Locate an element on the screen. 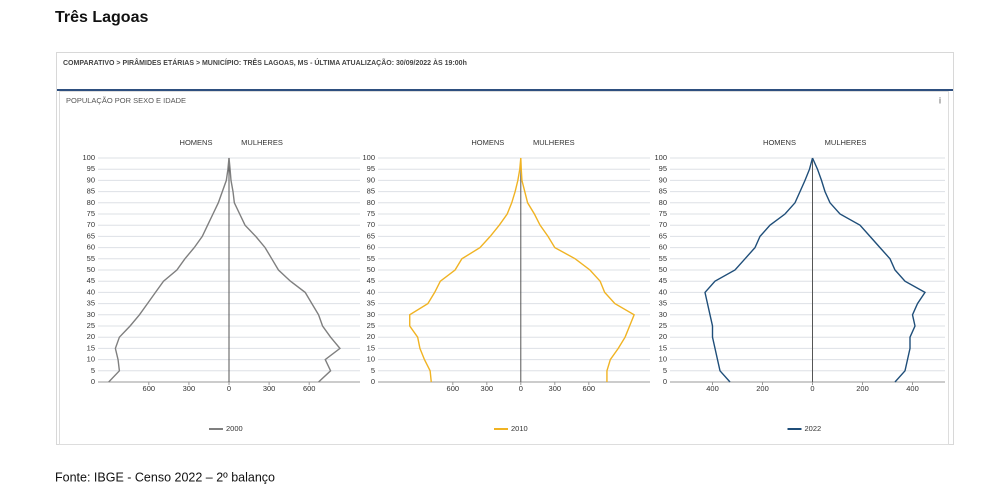 The width and height of the screenshot is (984, 503). legend-label: 2000 is located at coordinates (234, 428).